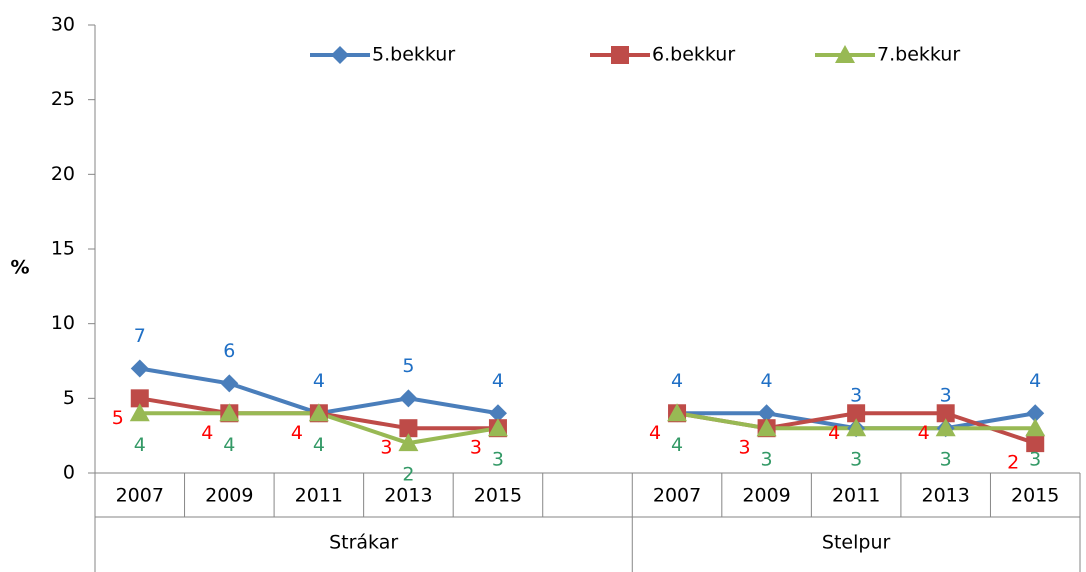  I want to click on y-tick-label: 20, so click(63, 174).